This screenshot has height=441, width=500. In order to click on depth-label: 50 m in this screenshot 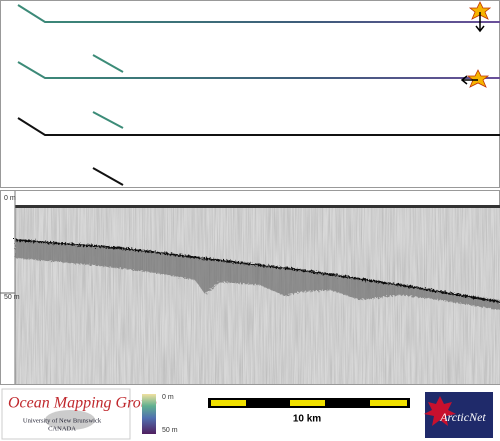, I will do `click(12, 297)`.